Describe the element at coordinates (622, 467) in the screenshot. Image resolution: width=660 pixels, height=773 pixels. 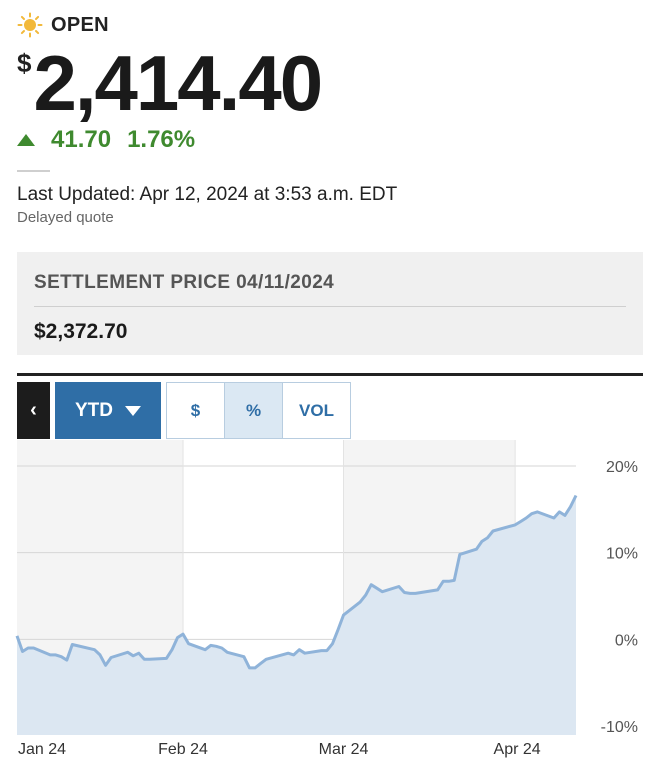
I see `y-tick-label: 20%` at that location.